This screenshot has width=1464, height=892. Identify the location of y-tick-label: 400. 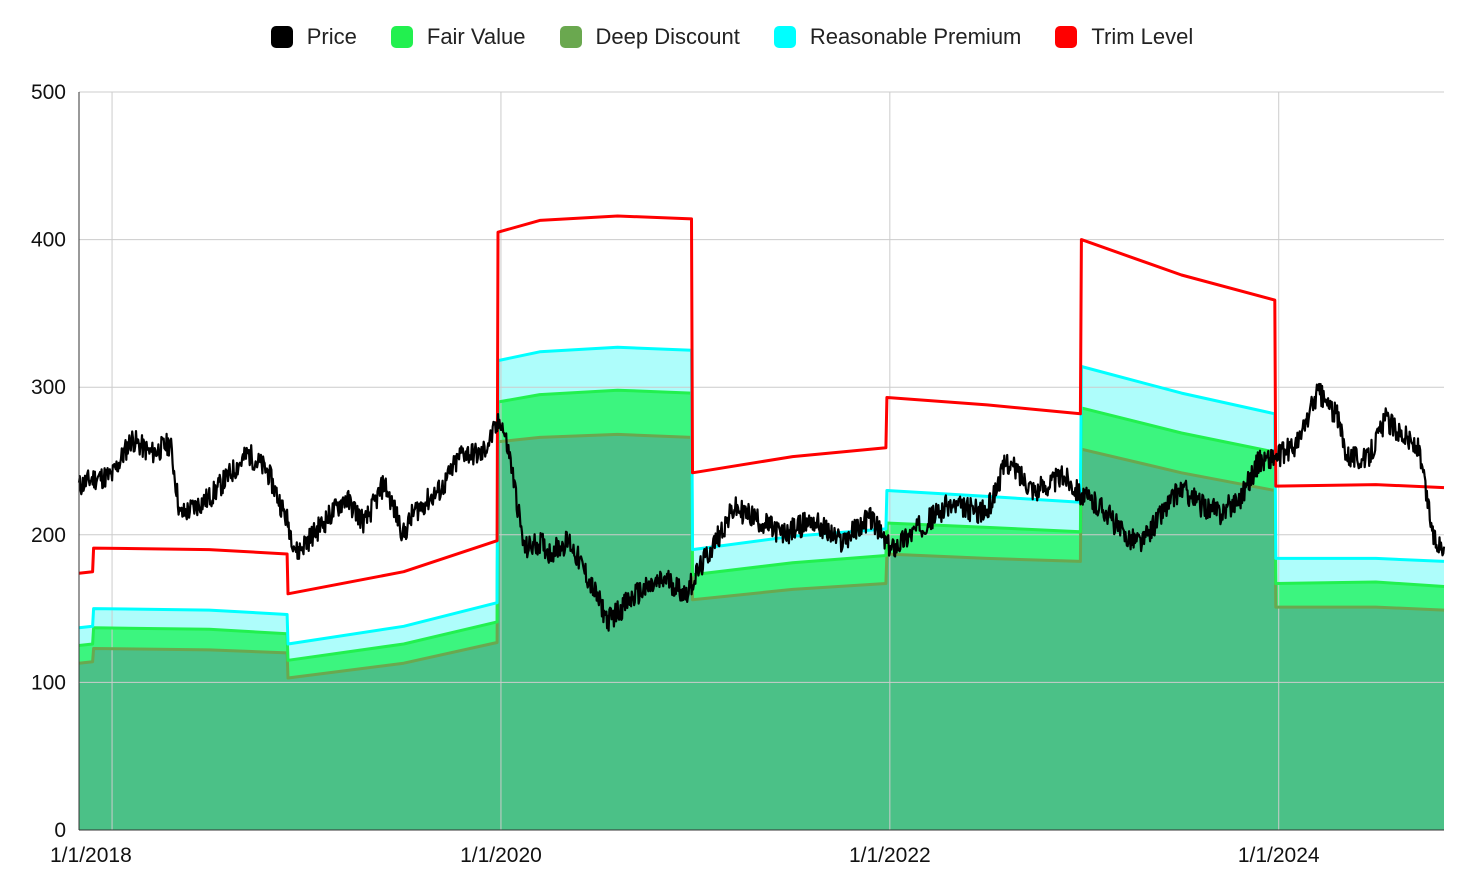
(48, 240).